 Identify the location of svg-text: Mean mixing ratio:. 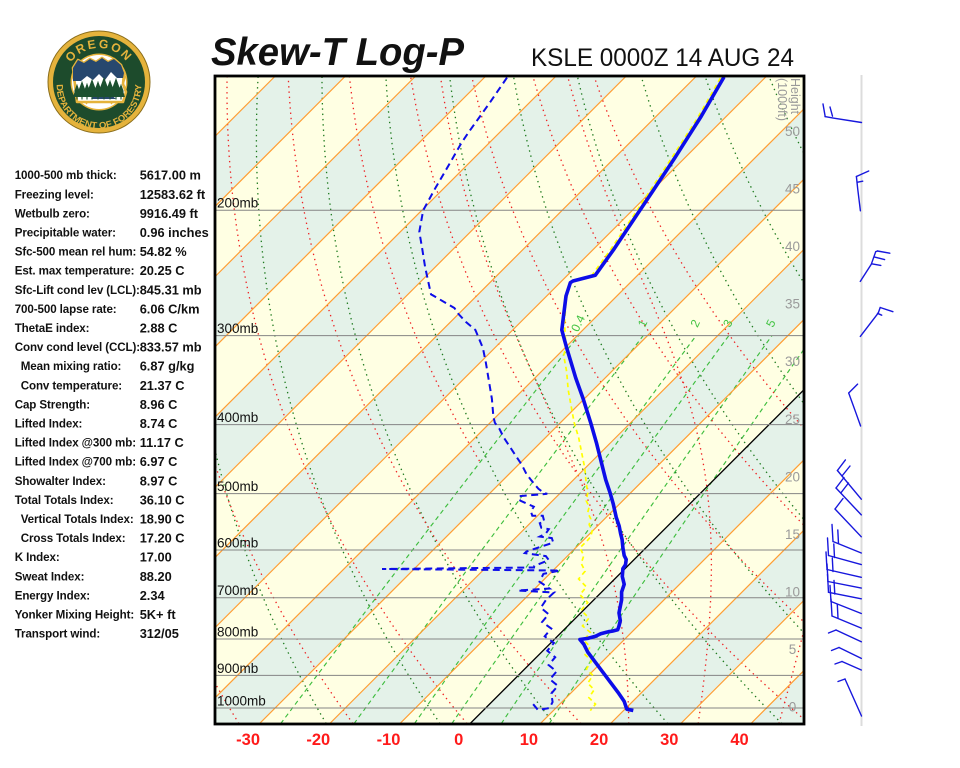
(71, 366).